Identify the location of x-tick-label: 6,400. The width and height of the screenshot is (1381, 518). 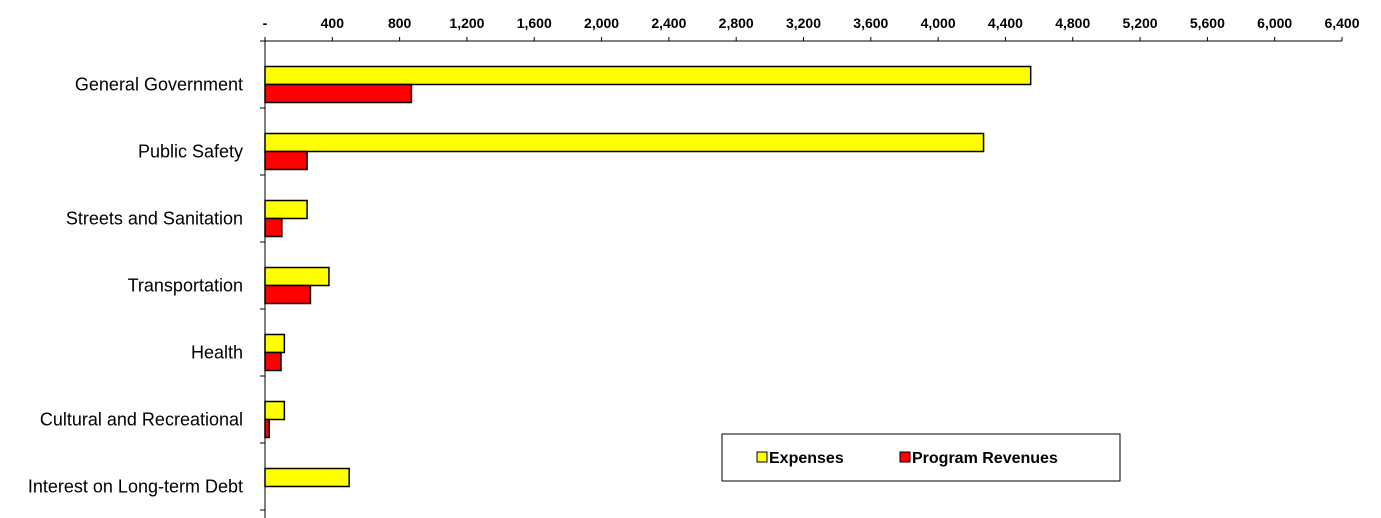
(1341, 23).